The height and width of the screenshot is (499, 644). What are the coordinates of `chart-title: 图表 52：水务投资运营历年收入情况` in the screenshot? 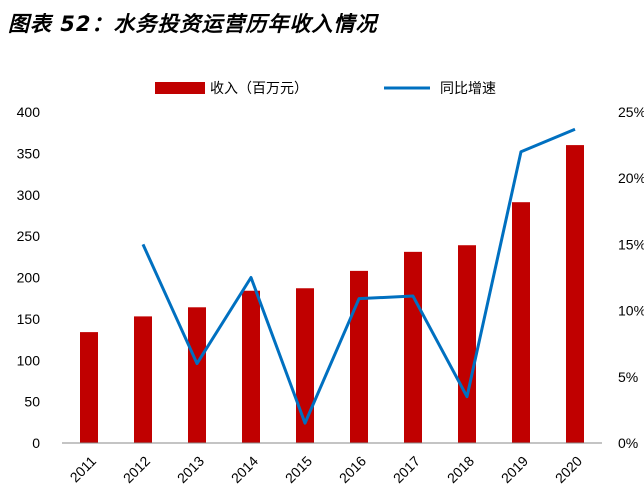 It's located at (193, 24).